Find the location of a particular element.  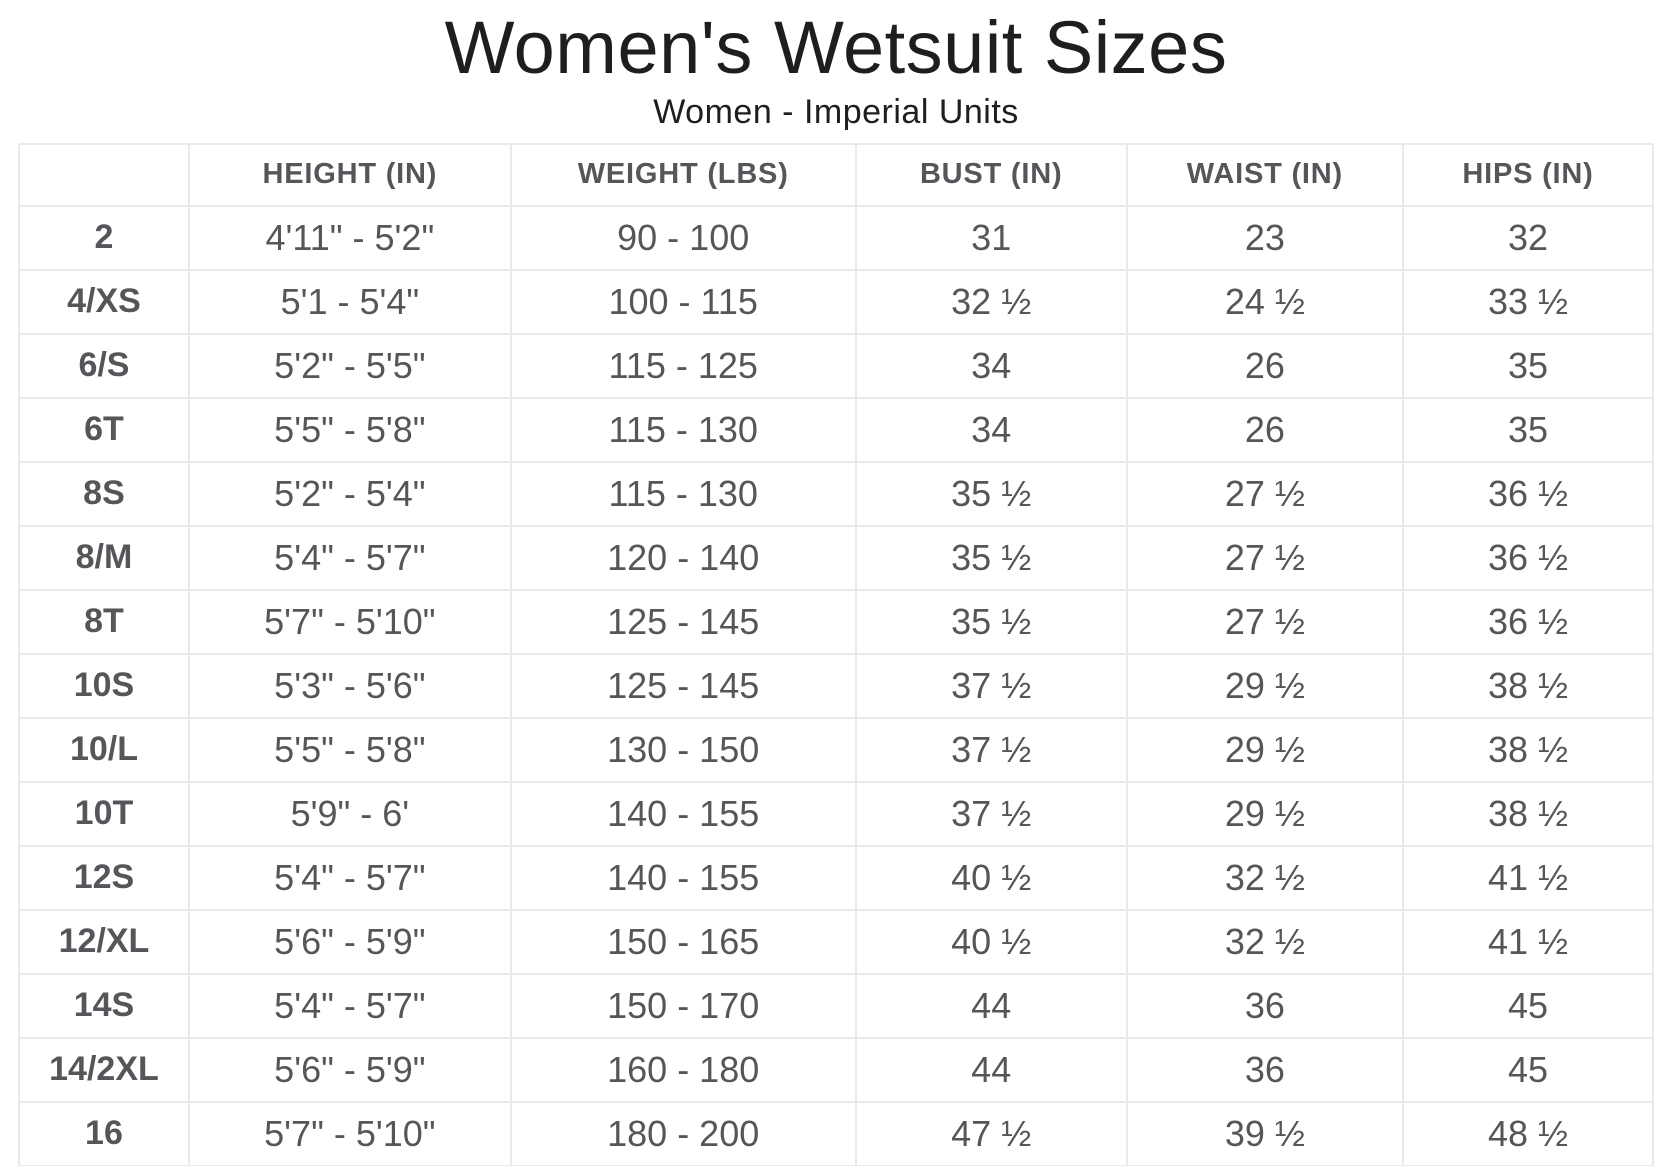

page-title: Women's Wetsuit Sizes is located at coordinates (836, 47).